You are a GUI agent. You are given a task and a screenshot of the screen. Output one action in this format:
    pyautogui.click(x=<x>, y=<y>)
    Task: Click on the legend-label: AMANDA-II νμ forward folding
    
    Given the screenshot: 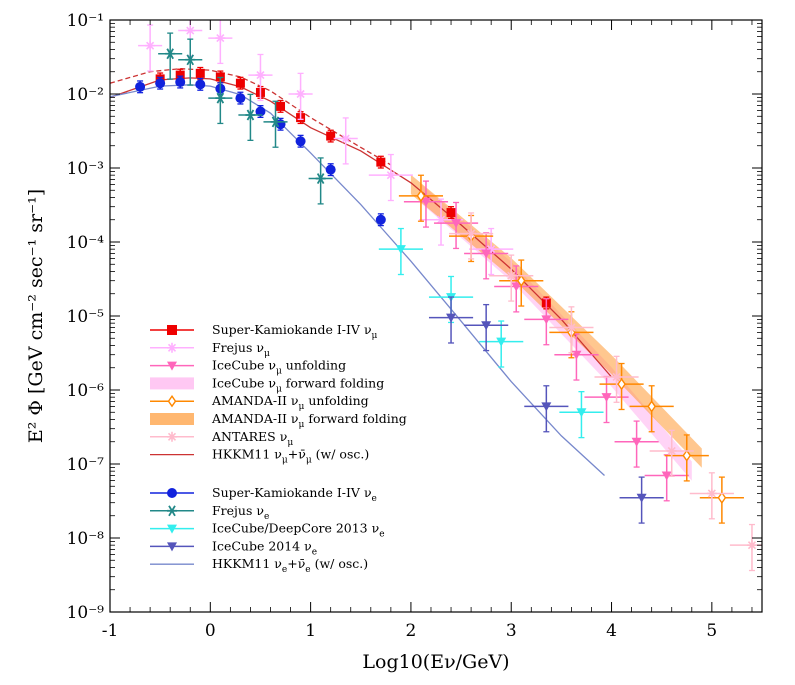 What is the action you would take?
    pyautogui.click(x=309, y=420)
    